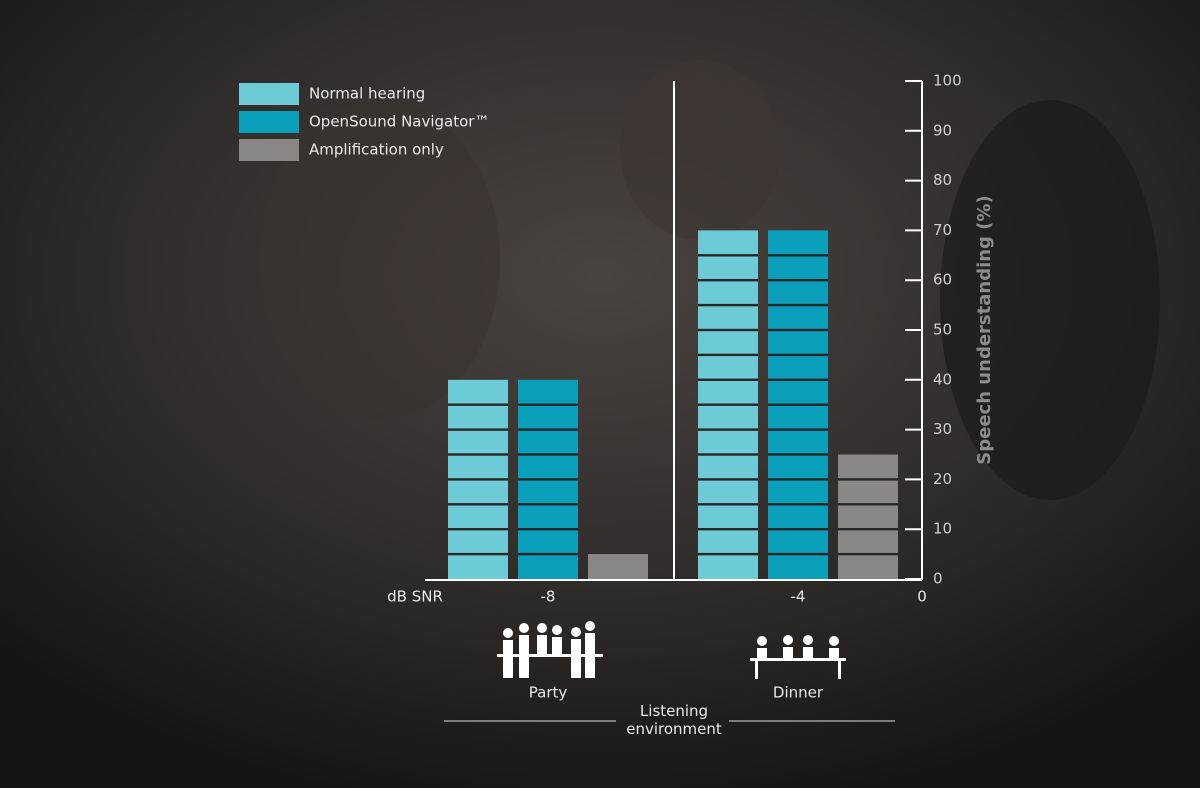  What do you see at coordinates (367, 94) in the screenshot?
I see `legend-label: Normal hearing` at bounding box center [367, 94].